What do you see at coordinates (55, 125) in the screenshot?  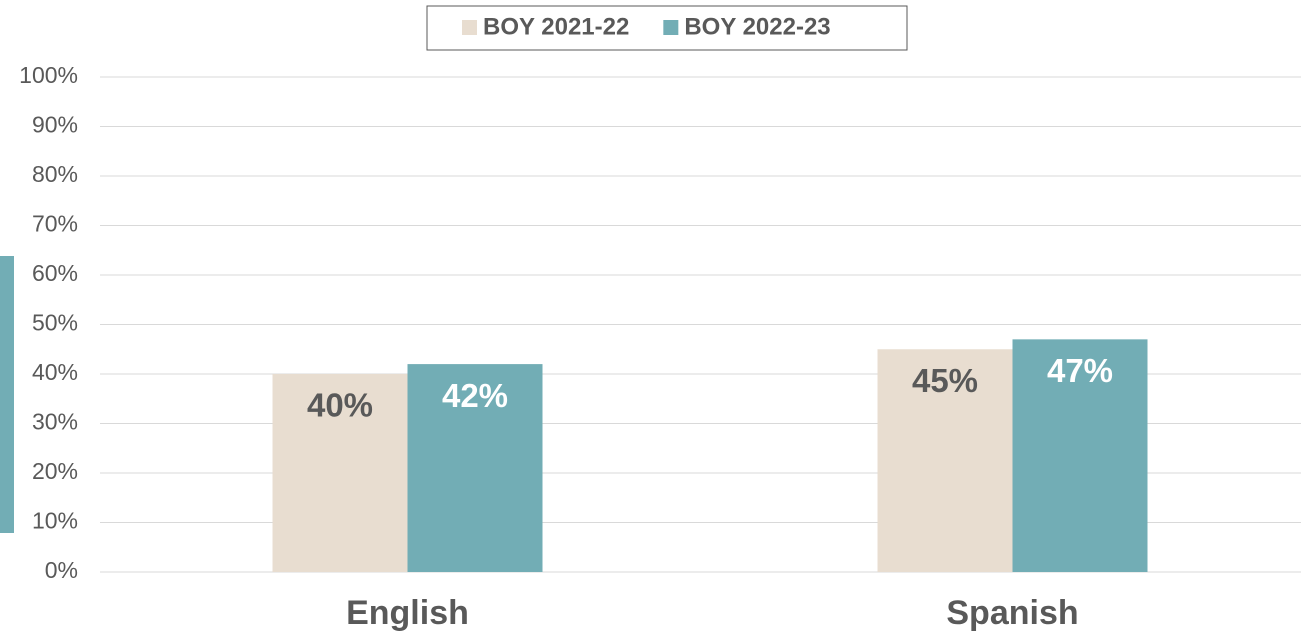 I see `y-tick-label: 90%` at bounding box center [55, 125].